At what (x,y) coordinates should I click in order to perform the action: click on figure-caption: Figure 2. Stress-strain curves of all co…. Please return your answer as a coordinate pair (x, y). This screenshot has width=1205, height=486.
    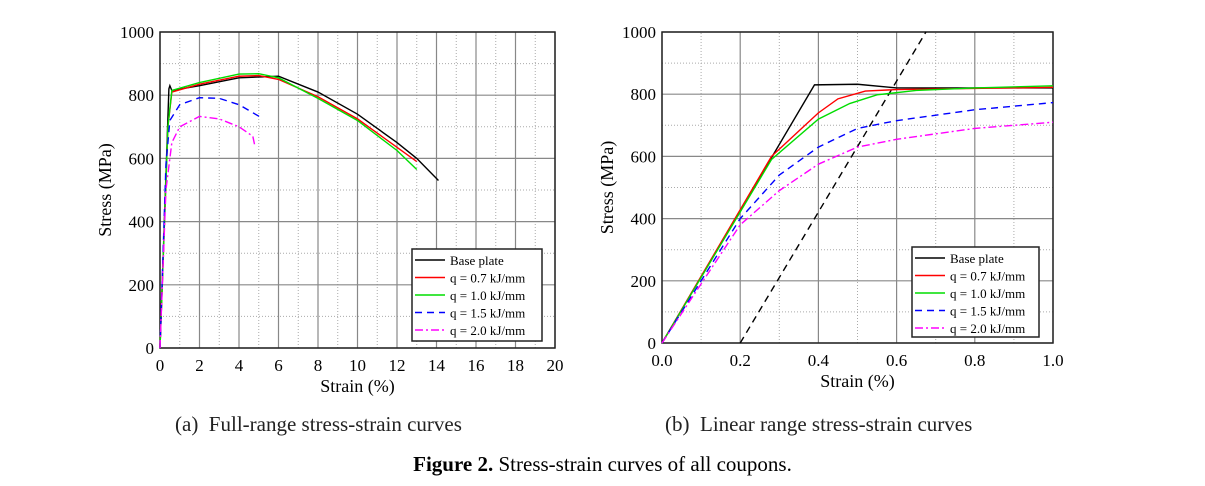
    Looking at the image, I should click on (602, 464).